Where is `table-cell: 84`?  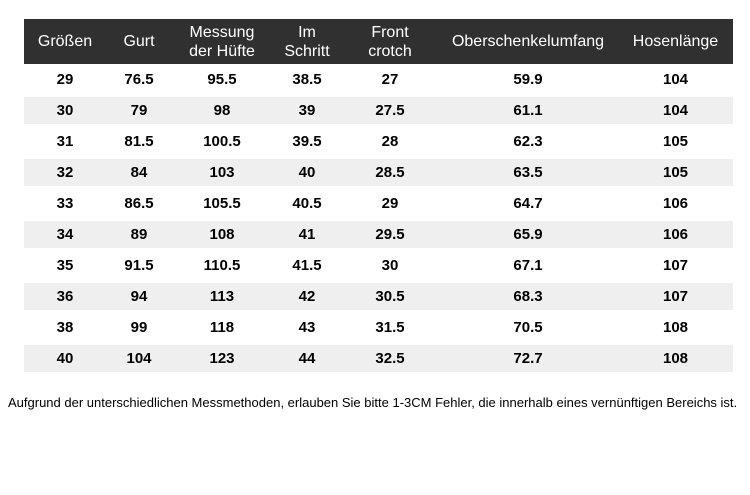
table-cell: 84 is located at coordinates (139, 172).